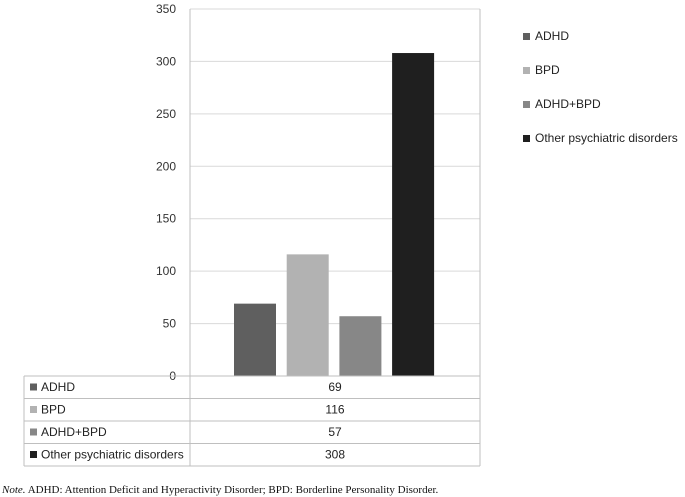 The image size is (685, 497). I want to click on bar-adhd-bpd, so click(360, 346).